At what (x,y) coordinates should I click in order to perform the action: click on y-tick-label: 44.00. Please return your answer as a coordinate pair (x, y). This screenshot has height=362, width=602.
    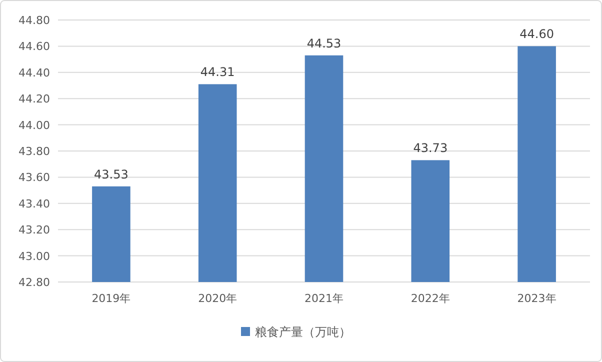
    Looking at the image, I should click on (34, 125).